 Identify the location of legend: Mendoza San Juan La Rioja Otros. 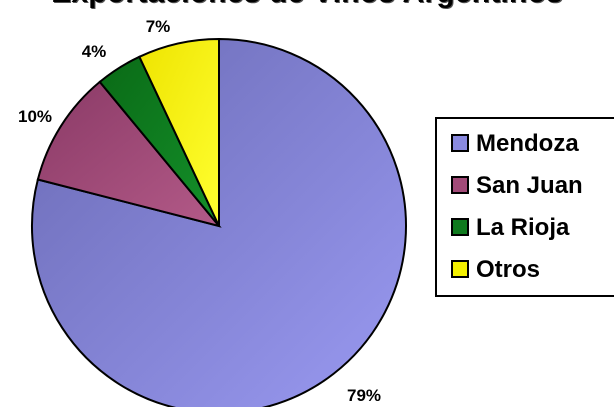
(524, 207).